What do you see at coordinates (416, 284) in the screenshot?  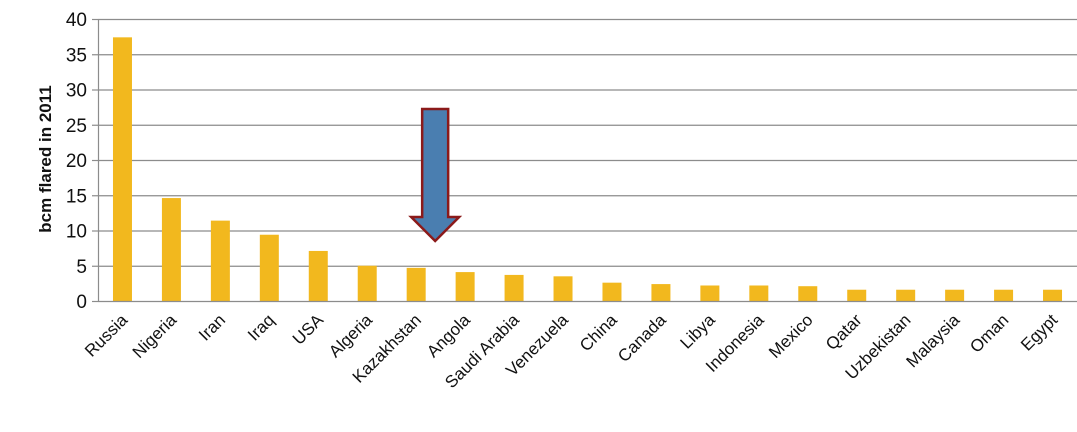 I see `bar-kazakhstan` at bounding box center [416, 284].